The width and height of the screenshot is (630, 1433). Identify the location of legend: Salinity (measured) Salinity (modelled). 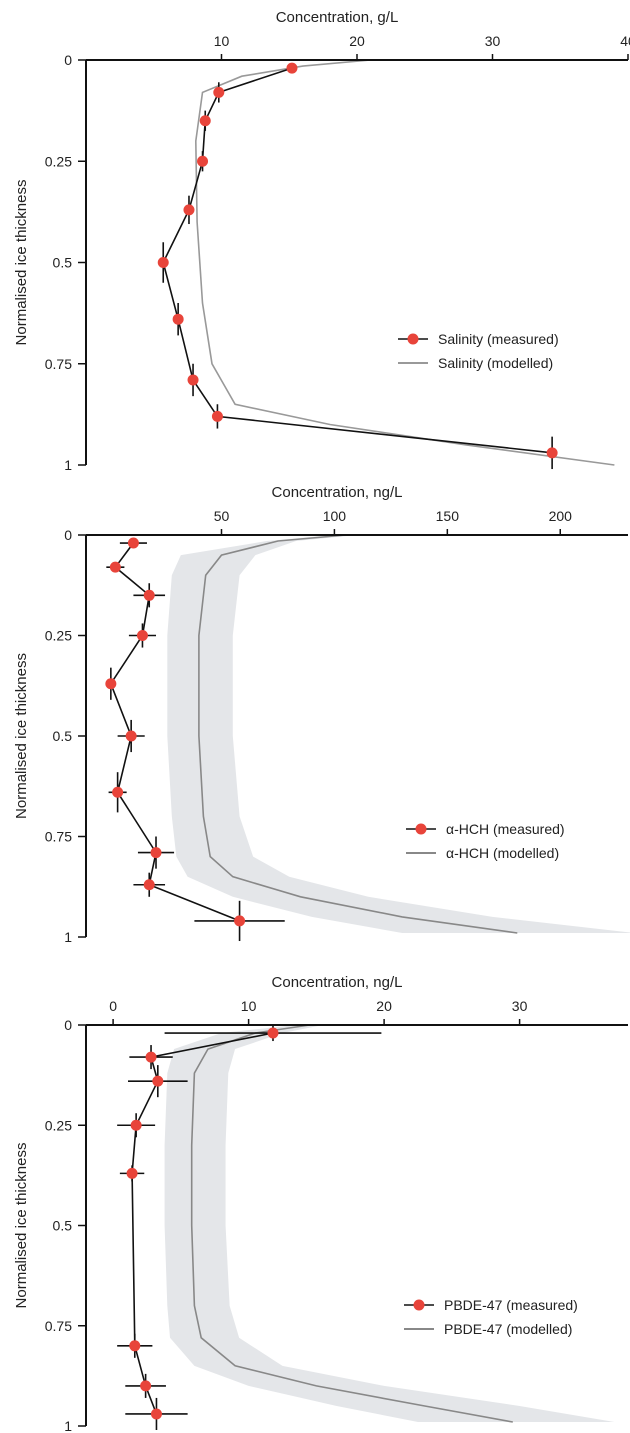
(478, 351).